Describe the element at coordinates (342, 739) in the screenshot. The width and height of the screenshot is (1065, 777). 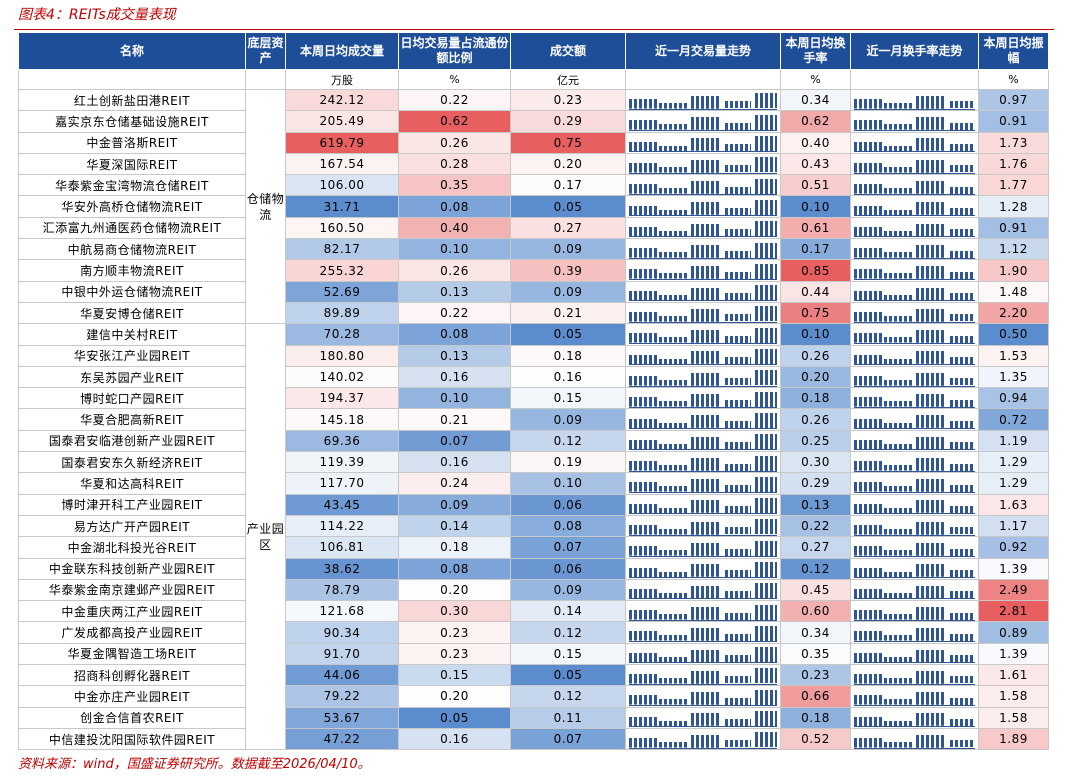
I see `value-cell: 47.22` at that location.